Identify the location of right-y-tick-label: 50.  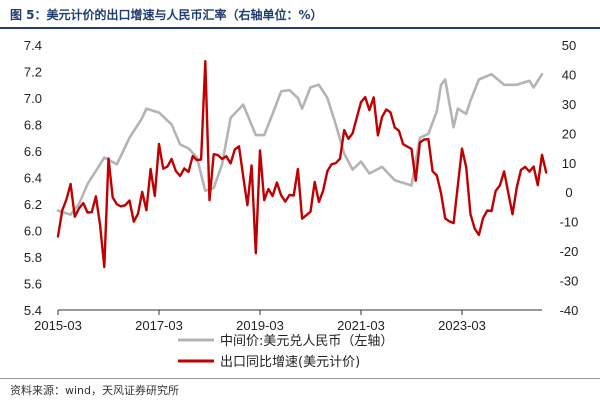
(569, 45).